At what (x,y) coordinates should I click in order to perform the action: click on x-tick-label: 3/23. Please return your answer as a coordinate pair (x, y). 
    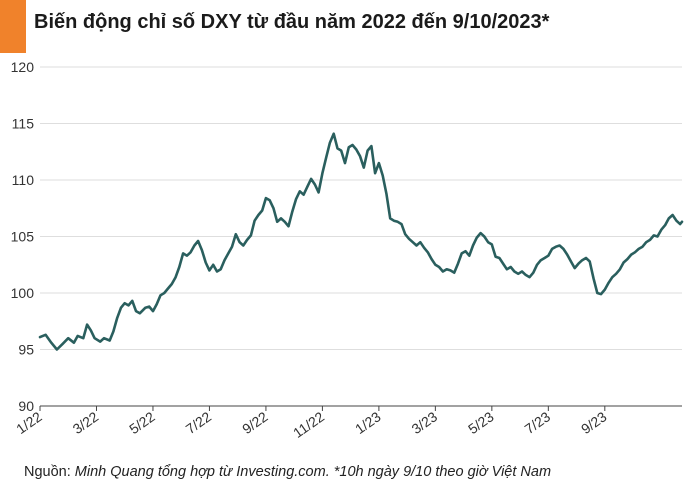
    Looking at the image, I should click on (425, 422).